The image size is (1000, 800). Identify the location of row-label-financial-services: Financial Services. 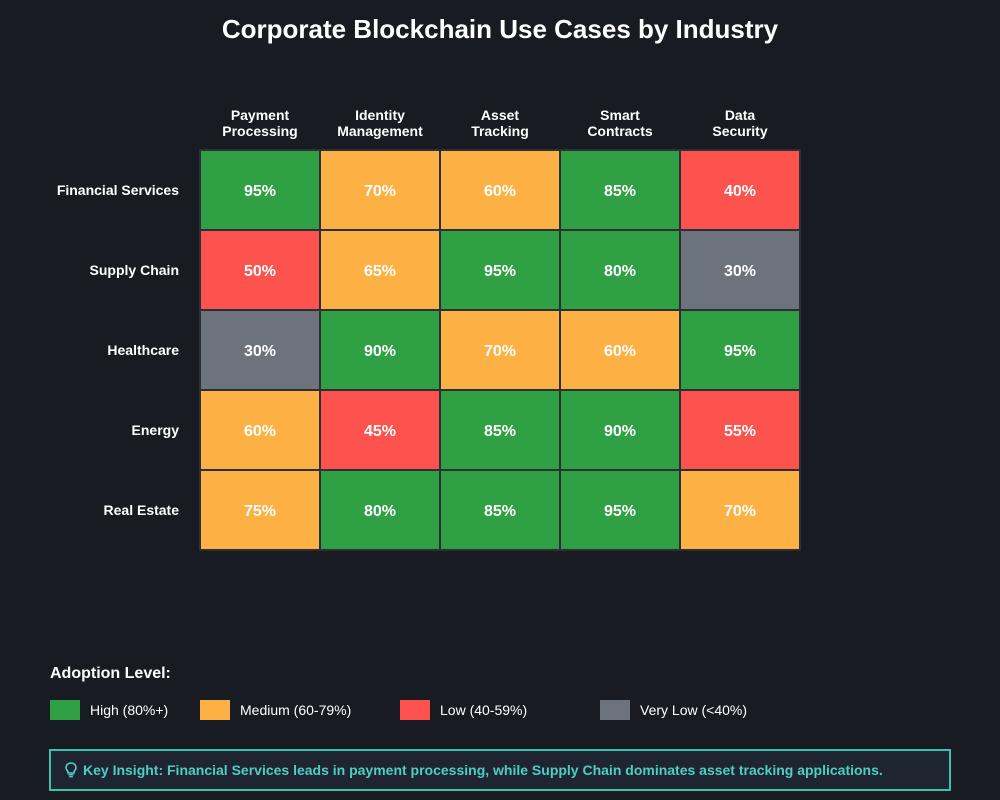
(118, 190).